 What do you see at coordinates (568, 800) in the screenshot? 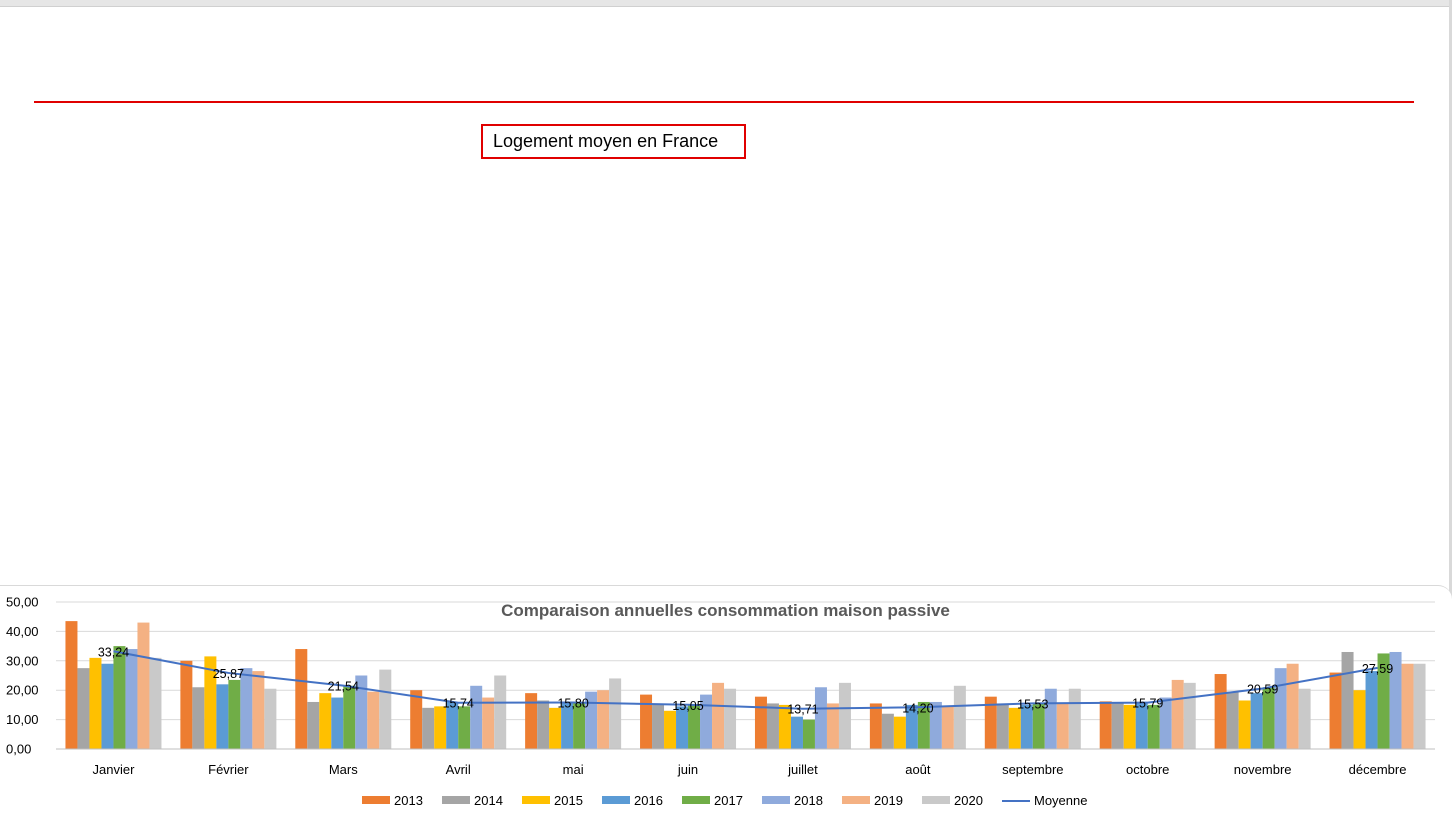
I see `legend-label: 2015` at bounding box center [568, 800].